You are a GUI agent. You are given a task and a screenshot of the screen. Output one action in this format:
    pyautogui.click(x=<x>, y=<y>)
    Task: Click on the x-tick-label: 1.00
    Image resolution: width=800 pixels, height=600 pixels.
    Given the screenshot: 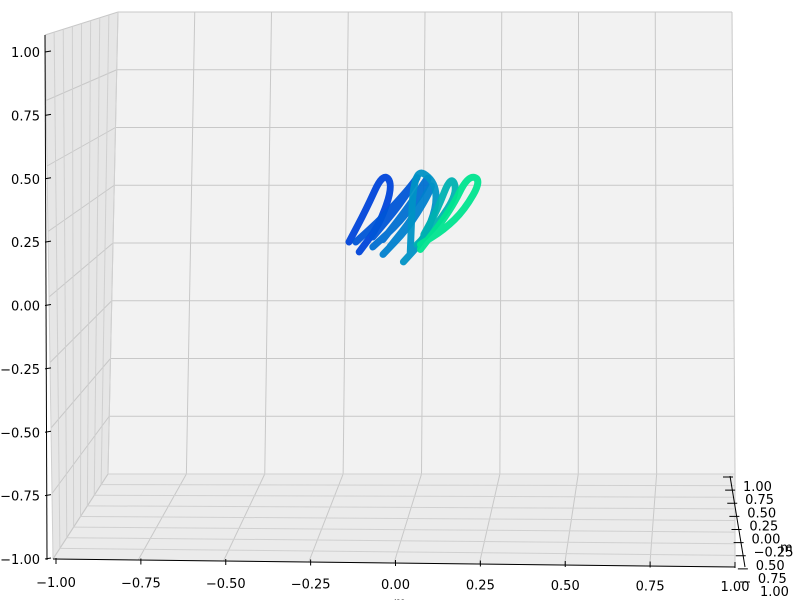 What is the action you would take?
    pyautogui.click(x=735, y=587)
    